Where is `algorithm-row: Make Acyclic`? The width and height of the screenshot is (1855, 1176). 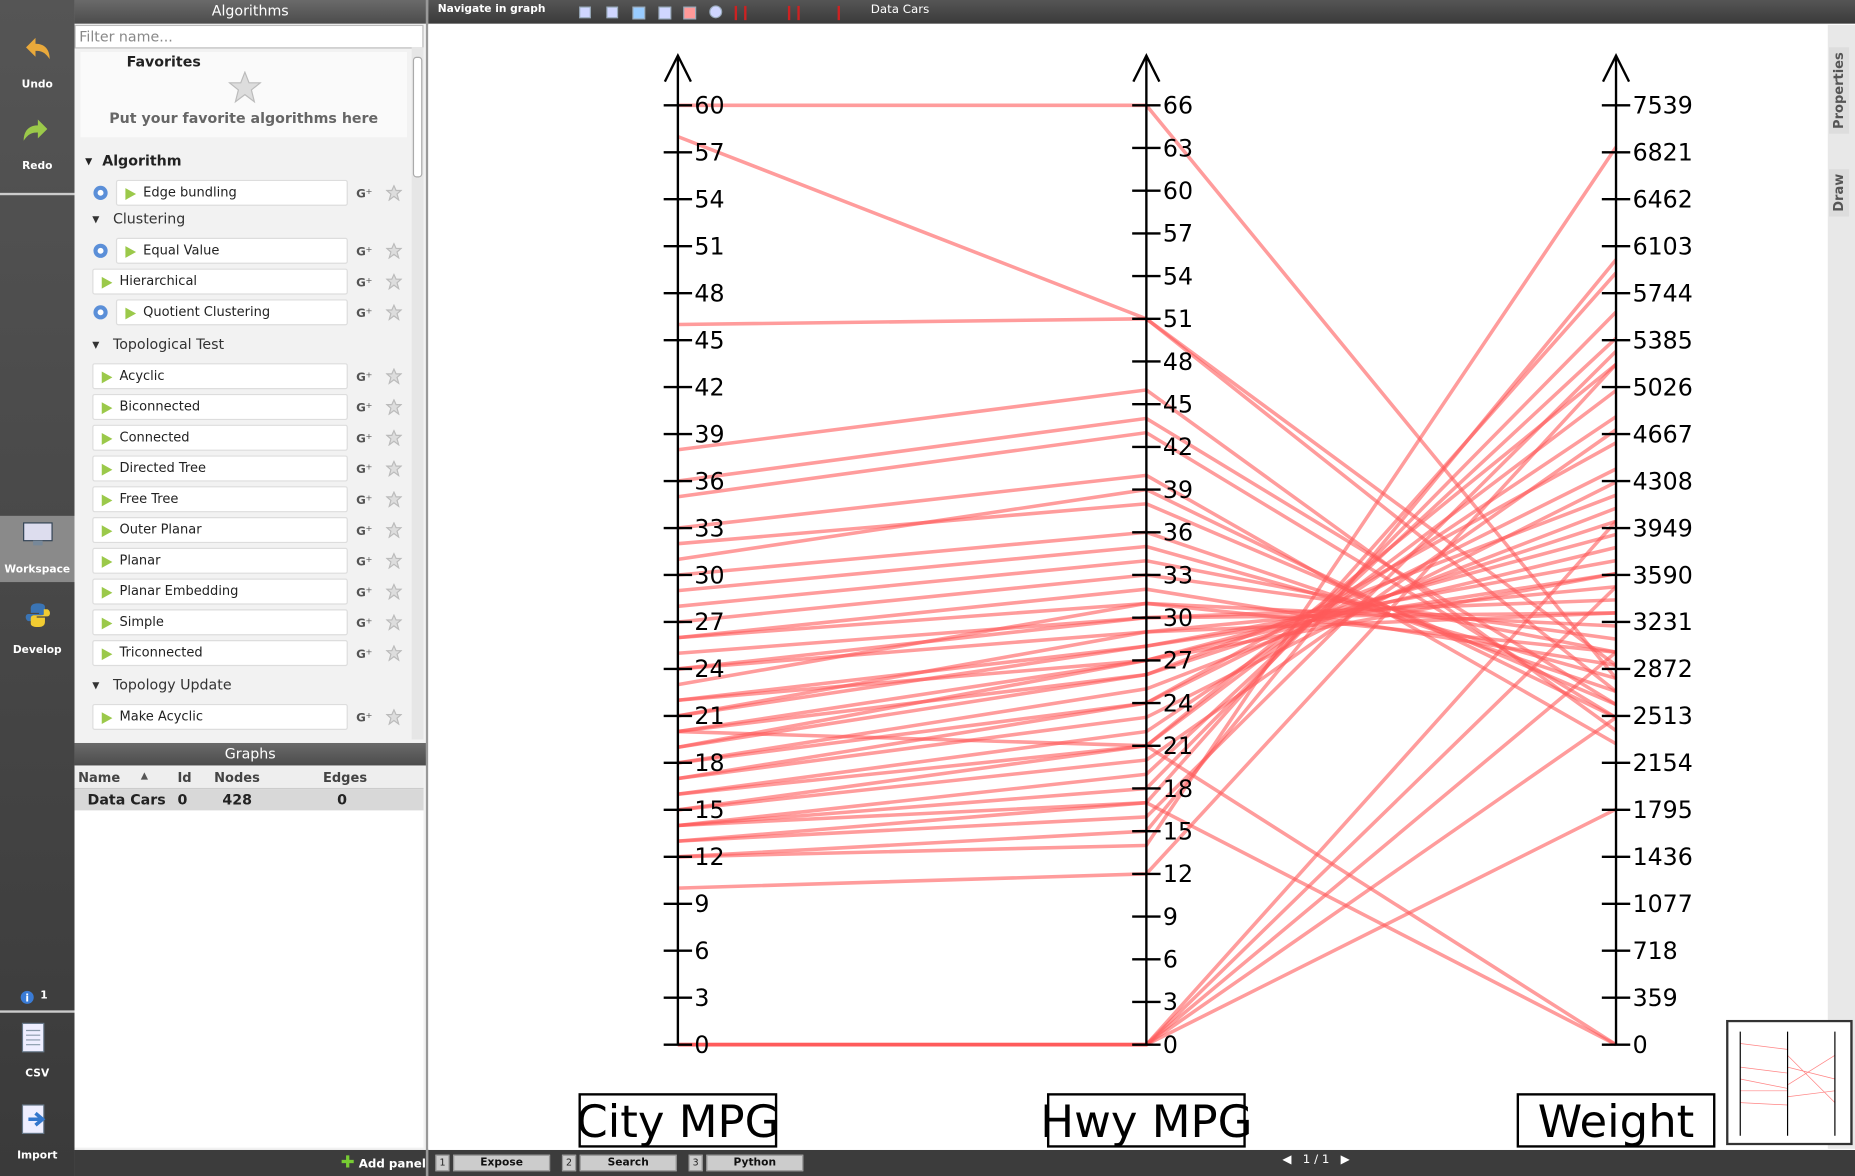
algorithm-row: Make Acyclic is located at coordinates (220, 716).